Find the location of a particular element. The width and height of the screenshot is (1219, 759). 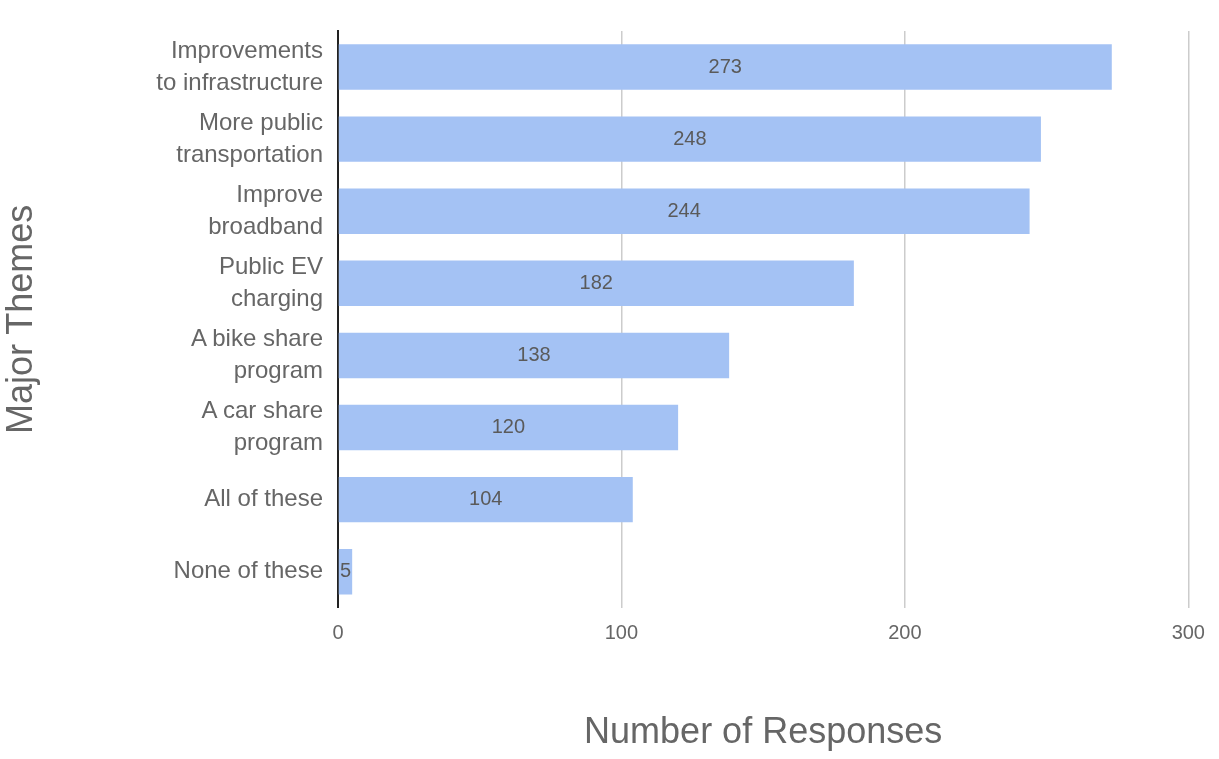

y-tick-label: Improve broadband is located at coordinates (265, 209).